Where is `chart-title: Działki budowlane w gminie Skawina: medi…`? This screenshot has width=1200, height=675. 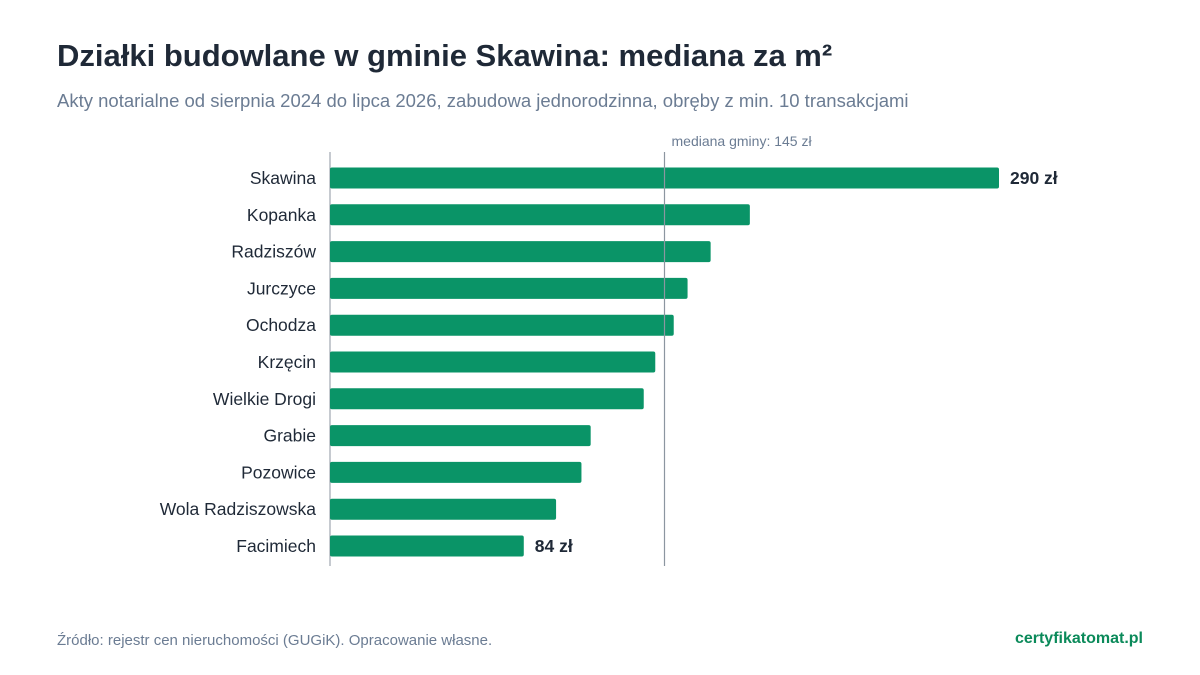 chart-title: Działki budowlane w gminie Skawina: medi… is located at coordinates (445, 55).